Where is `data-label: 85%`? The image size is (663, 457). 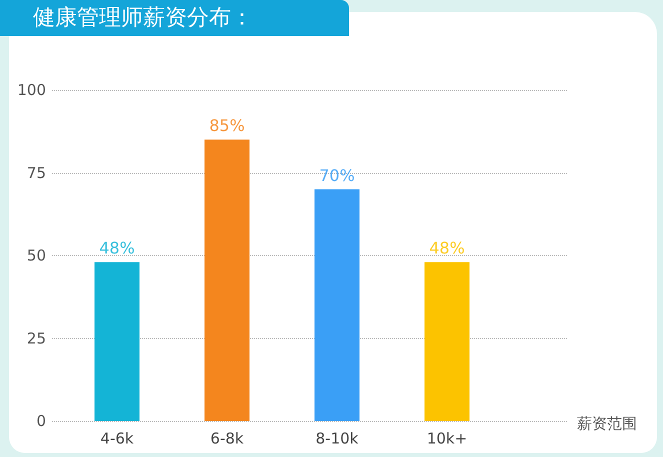
data-label: 85% is located at coordinates (227, 126).